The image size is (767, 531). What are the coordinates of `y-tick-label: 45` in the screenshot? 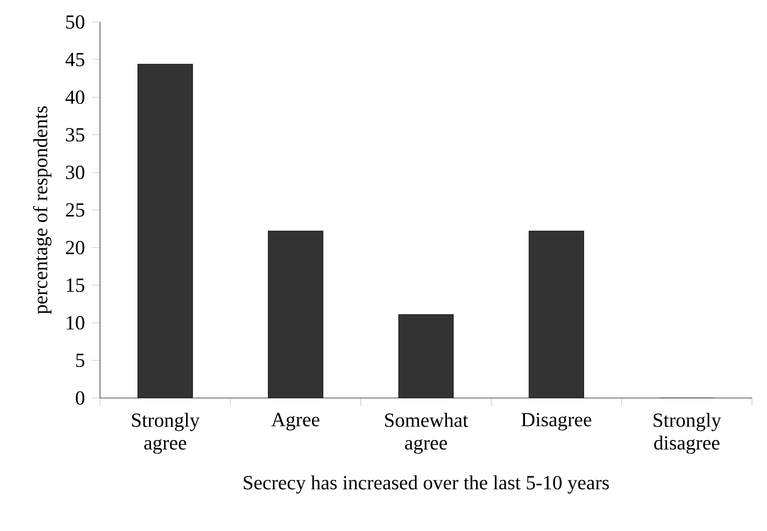 It's located at (74, 59).